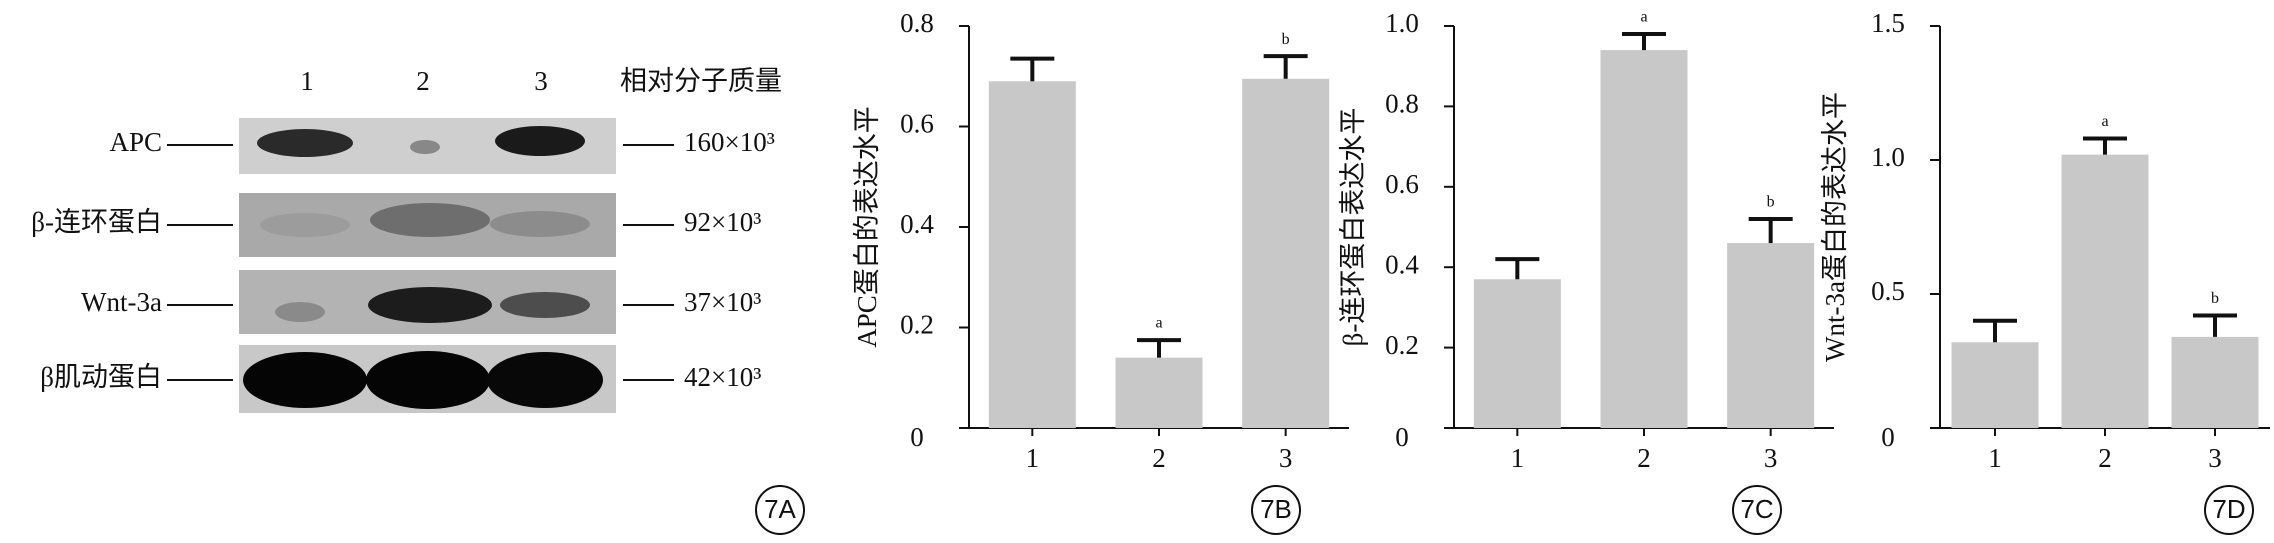 The width and height of the screenshot is (2274, 543). I want to click on y-axis-title: β-连环蛋白表达水平, so click(1353, 227).